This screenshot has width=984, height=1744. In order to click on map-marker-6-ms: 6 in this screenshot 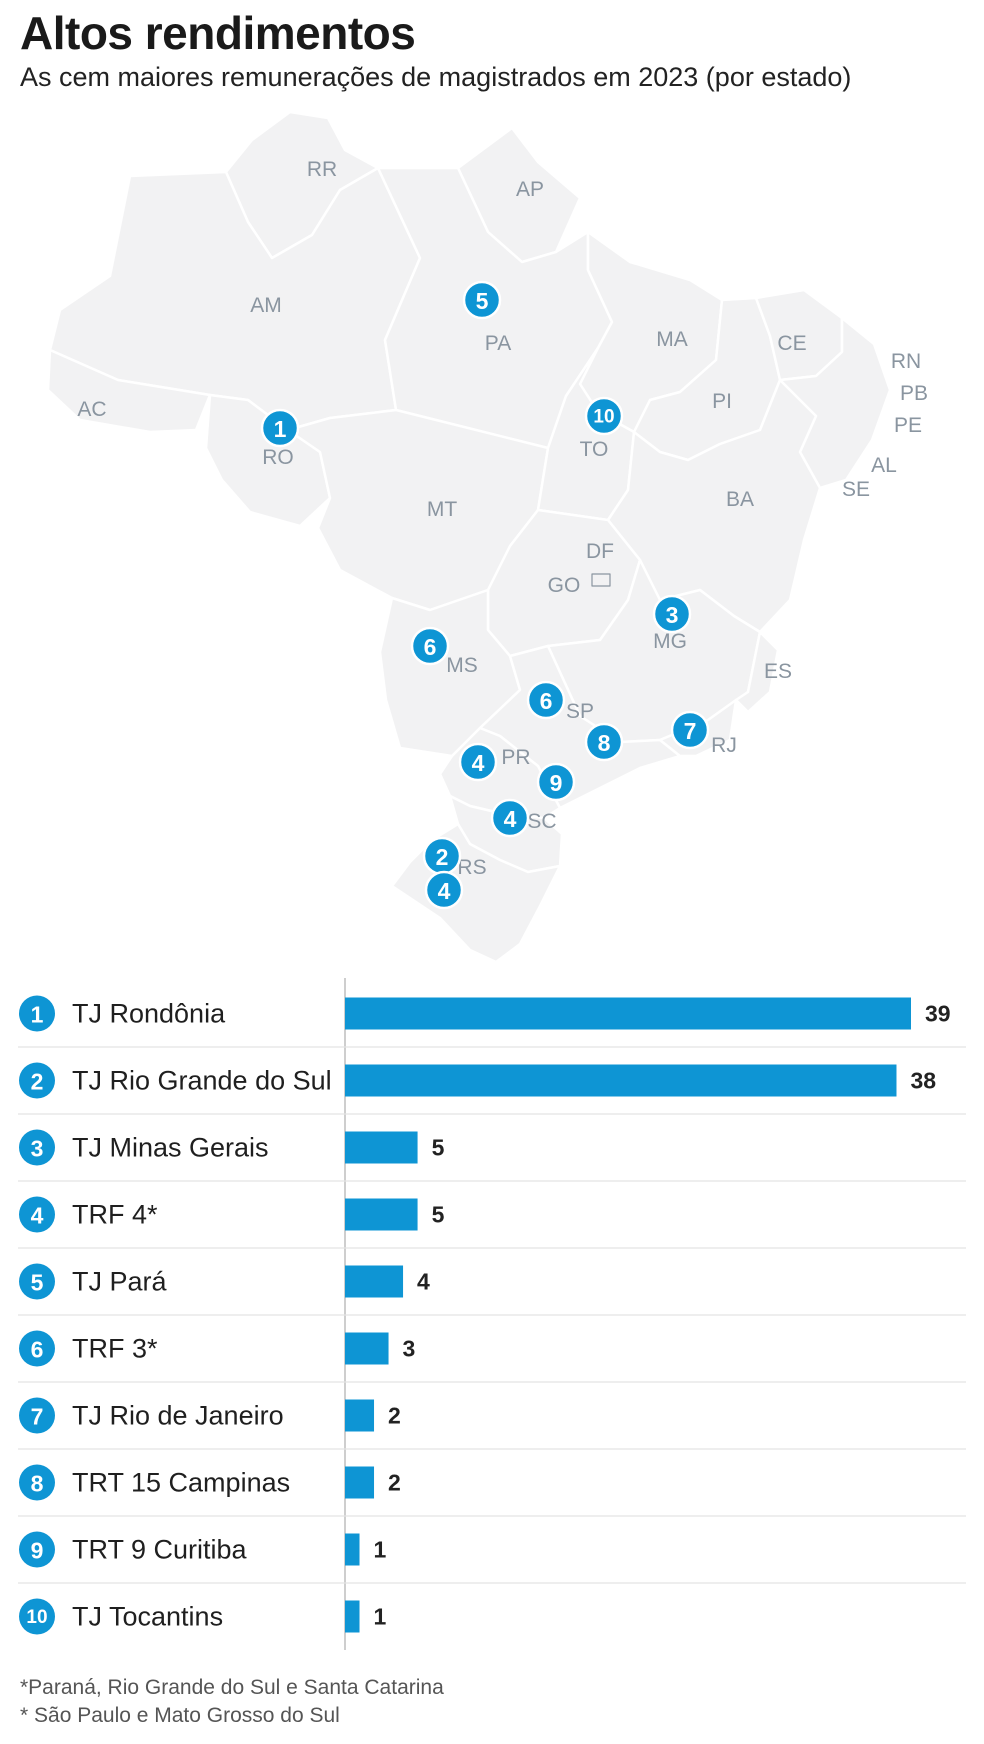, I will do `click(430, 646)`.